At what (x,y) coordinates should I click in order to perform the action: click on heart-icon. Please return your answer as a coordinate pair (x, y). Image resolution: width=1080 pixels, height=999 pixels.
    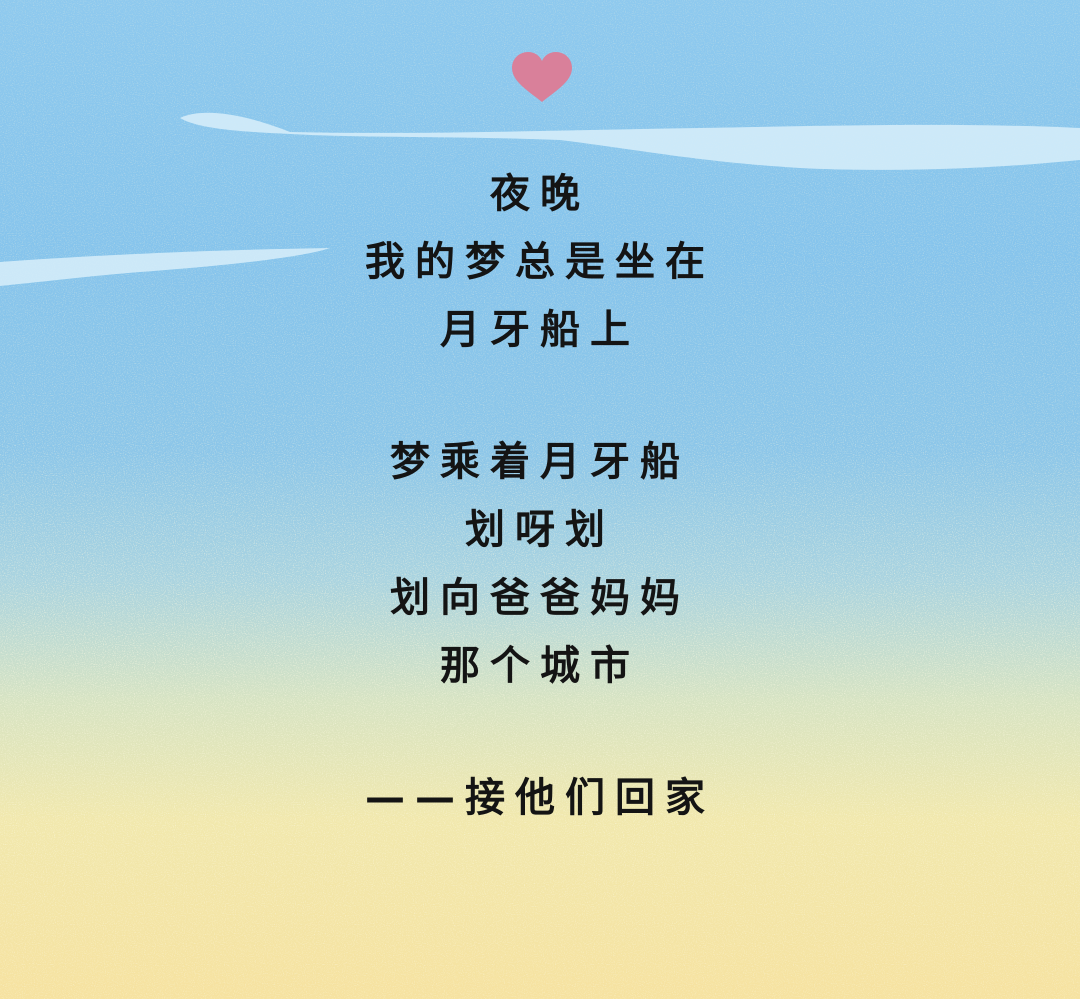
    Looking at the image, I should click on (542, 77).